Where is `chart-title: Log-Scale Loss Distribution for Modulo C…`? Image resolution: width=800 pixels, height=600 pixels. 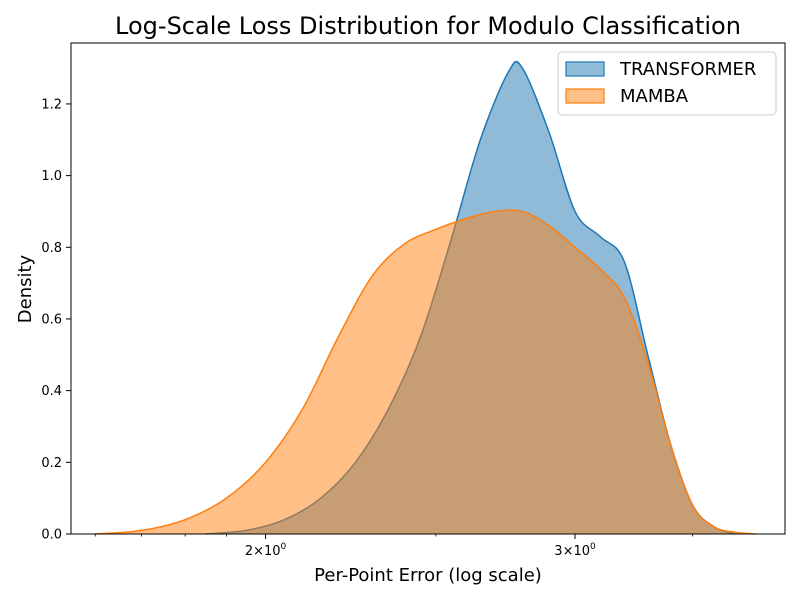
chart-title: Log-Scale Loss Distribution for Modulo C… is located at coordinates (428, 26).